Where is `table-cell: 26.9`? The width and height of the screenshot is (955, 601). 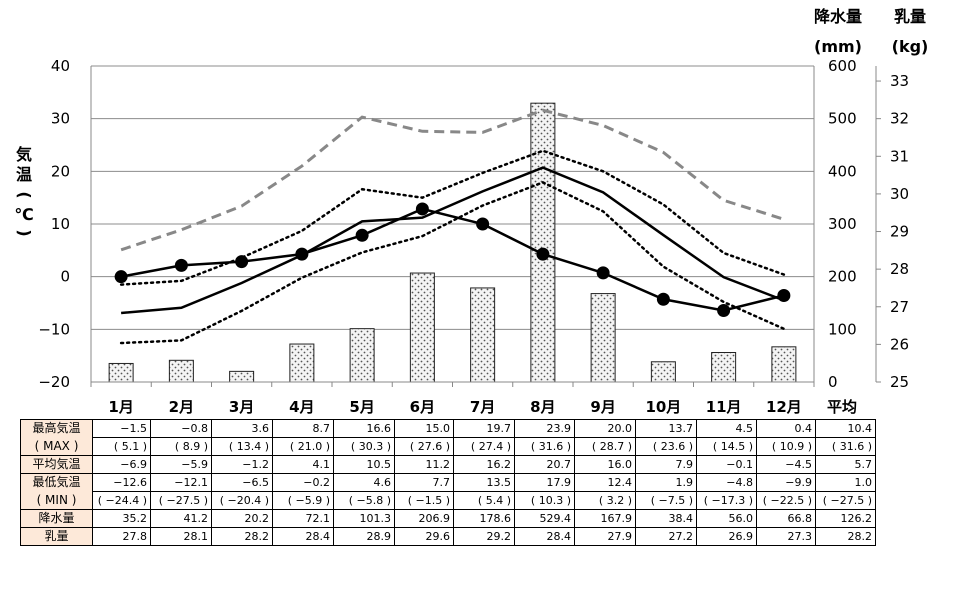
table-cell: 26.9 is located at coordinates (726, 536).